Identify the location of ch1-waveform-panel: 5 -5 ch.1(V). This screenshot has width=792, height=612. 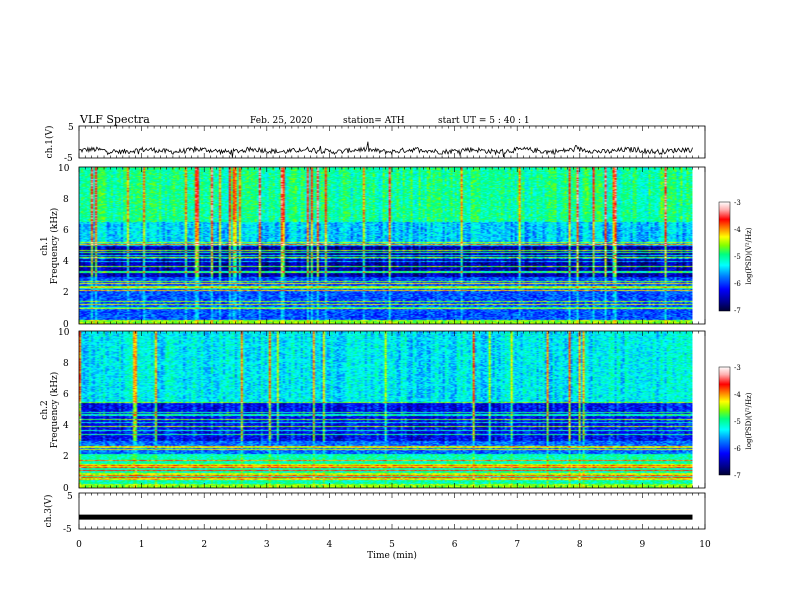
(375, 143).